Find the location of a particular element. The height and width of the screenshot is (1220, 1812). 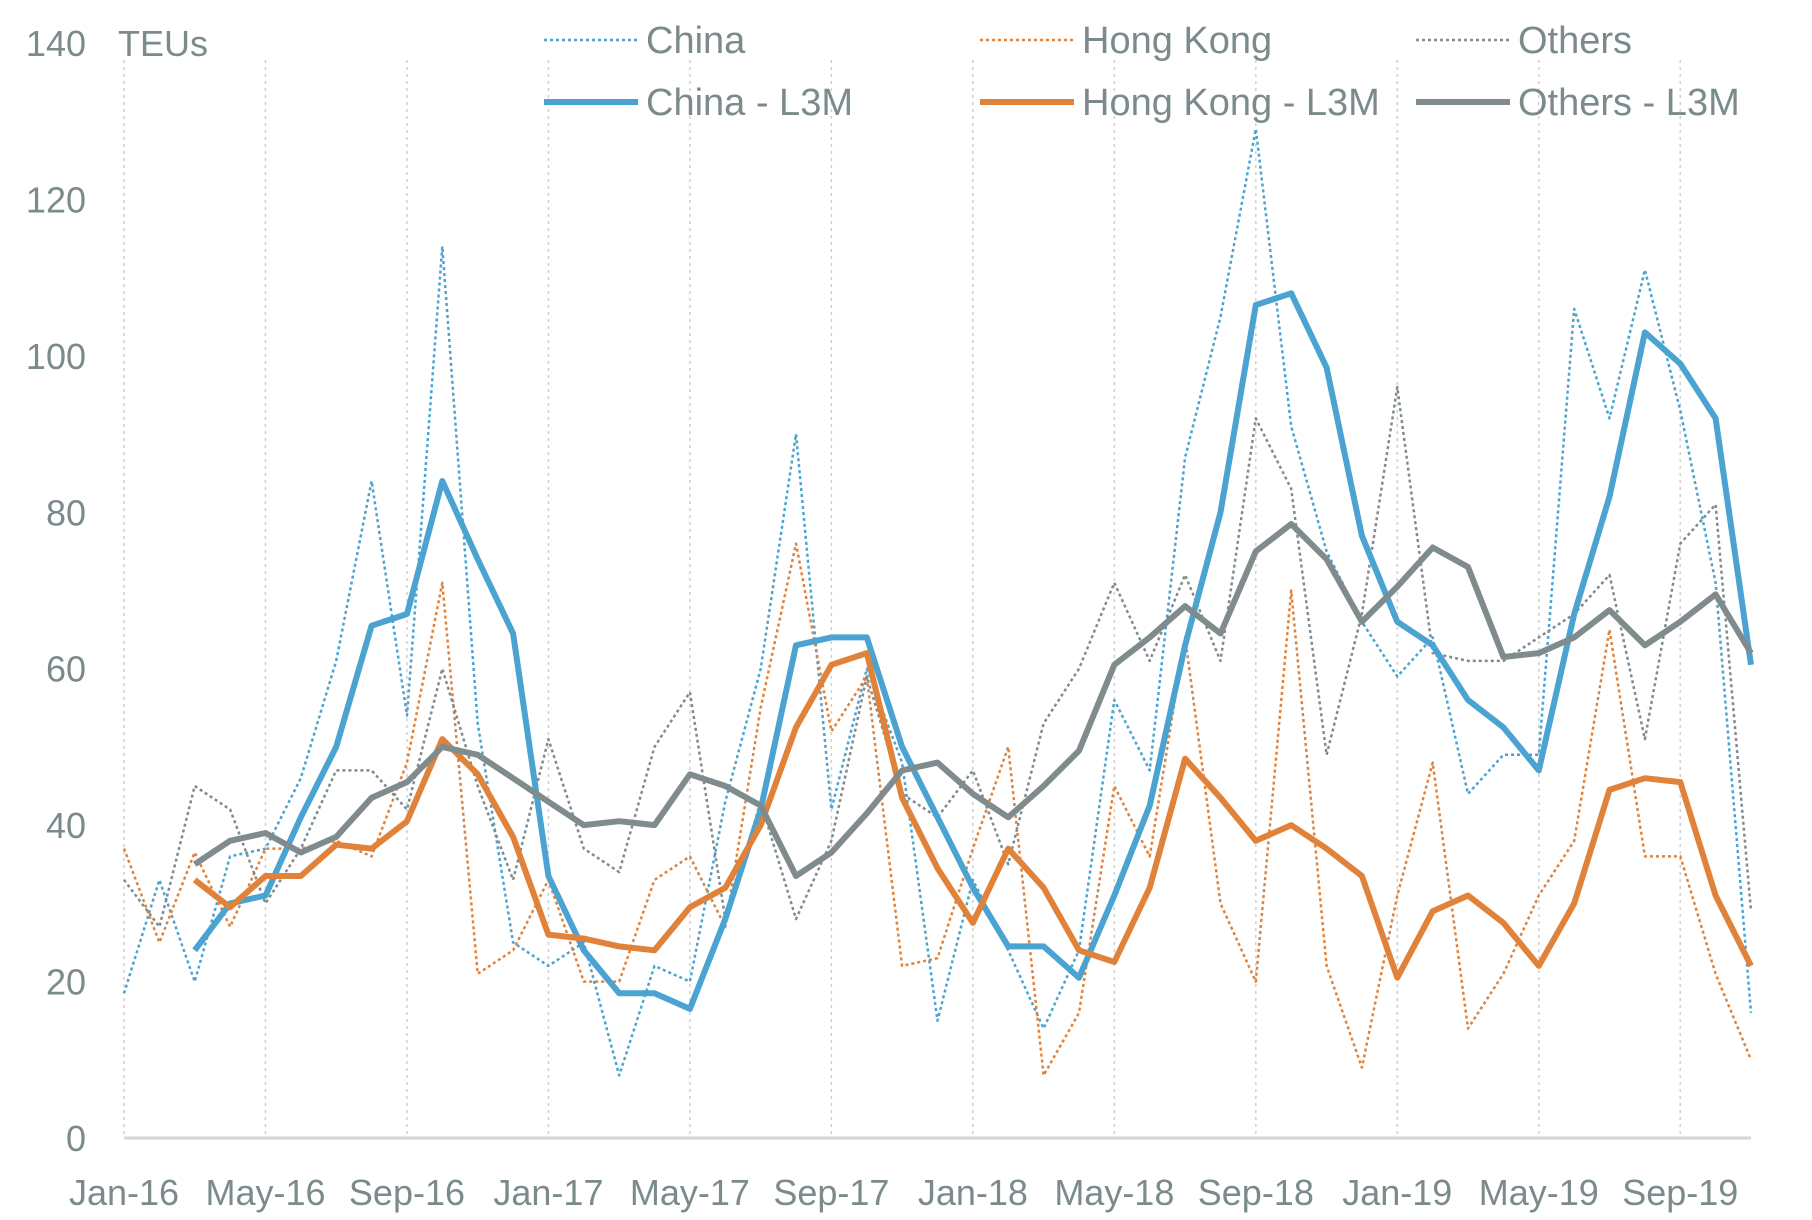

x-tick-label: Sep-16 is located at coordinates (407, 1192).